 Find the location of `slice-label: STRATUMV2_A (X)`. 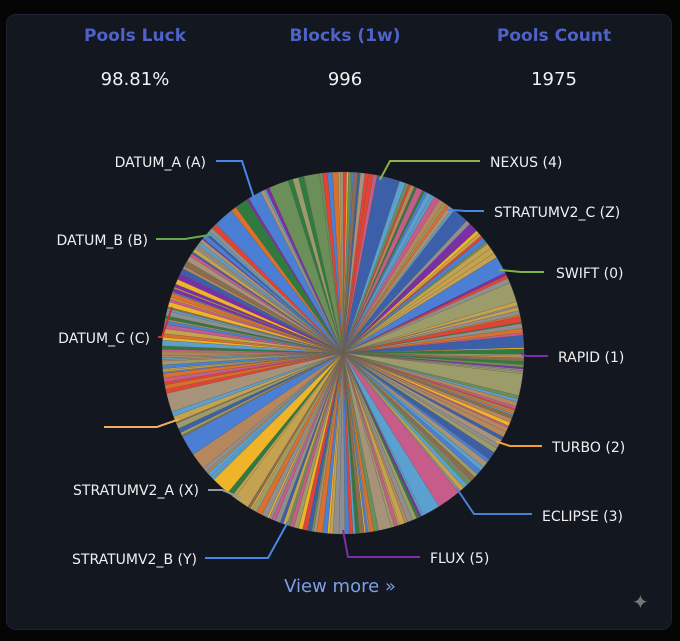

slice-label: STRATUMV2_A (X) is located at coordinates (136, 491).